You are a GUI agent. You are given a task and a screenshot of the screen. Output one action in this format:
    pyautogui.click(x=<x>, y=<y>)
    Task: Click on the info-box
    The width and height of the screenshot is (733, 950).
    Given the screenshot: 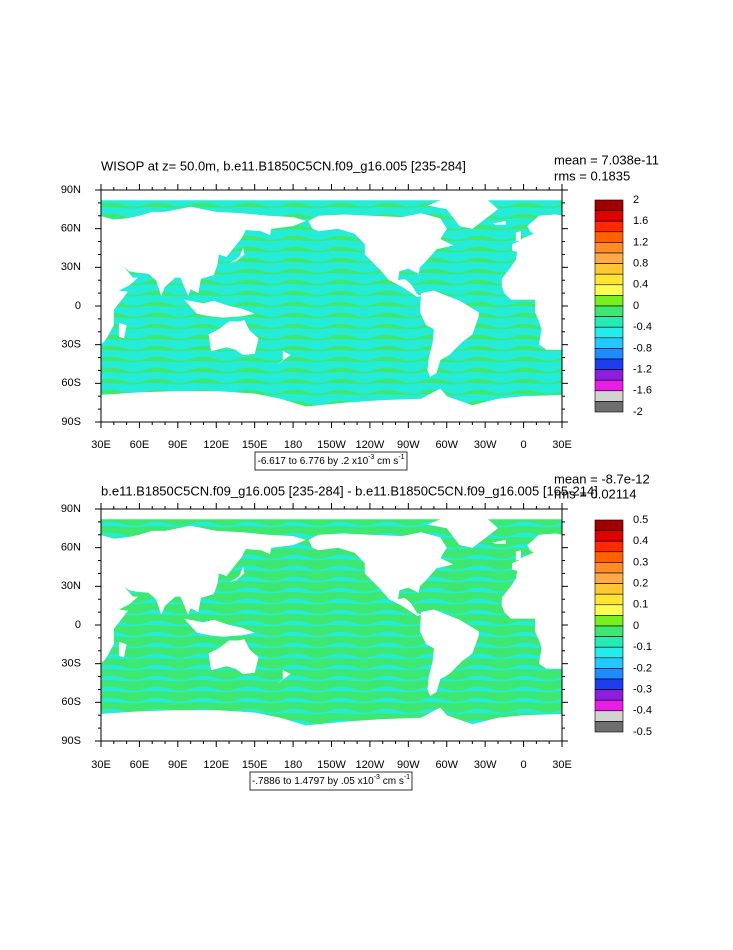 What is the action you would take?
    pyautogui.click(x=331, y=781)
    